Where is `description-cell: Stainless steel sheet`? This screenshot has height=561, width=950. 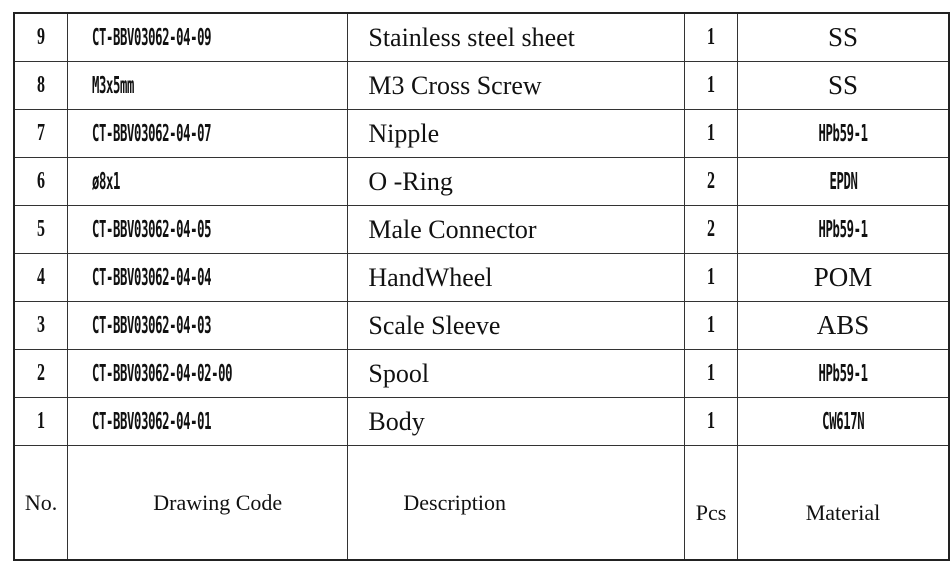
description-cell: Stainless steel sheet is located at coordinates (516, 37).